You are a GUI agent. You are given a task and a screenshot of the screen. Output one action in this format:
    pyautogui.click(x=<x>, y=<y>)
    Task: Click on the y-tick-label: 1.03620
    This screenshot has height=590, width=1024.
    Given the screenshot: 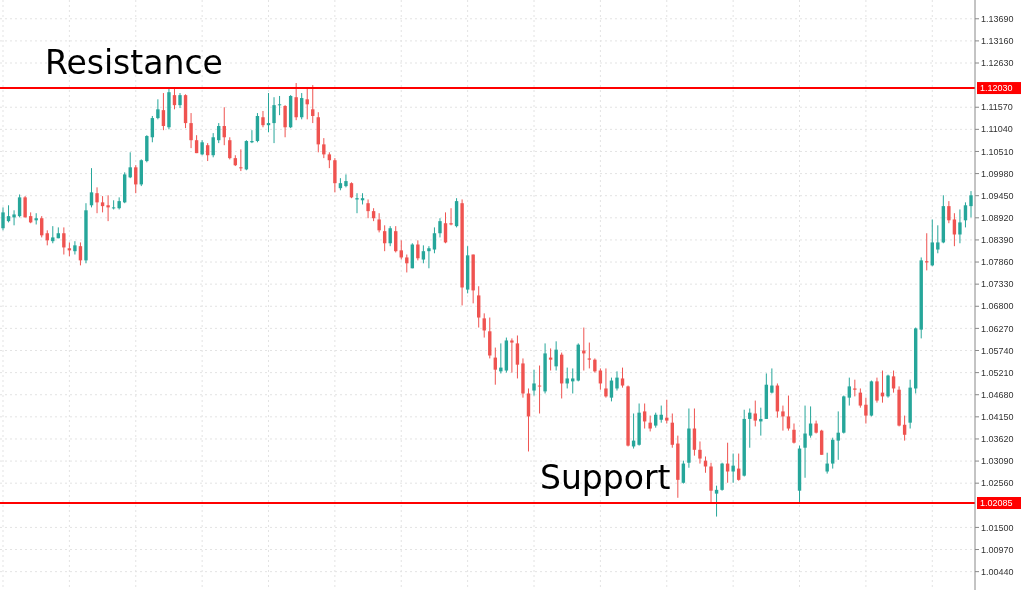 What is the action you would take?
    pyautogui.click(x=997, y=439)
    